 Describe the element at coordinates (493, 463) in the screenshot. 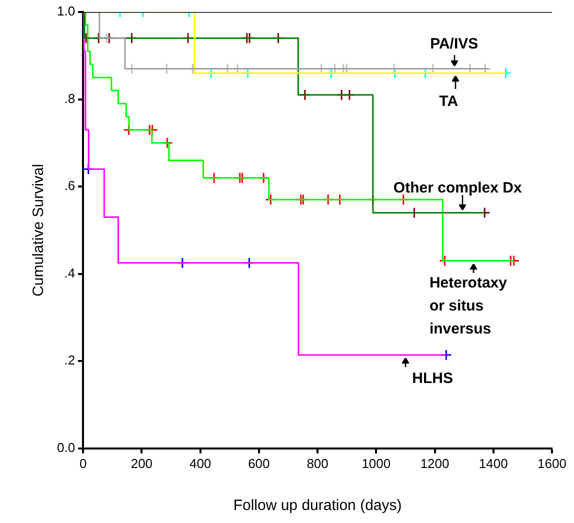

I see `x-tick-label: 1400` at that location.